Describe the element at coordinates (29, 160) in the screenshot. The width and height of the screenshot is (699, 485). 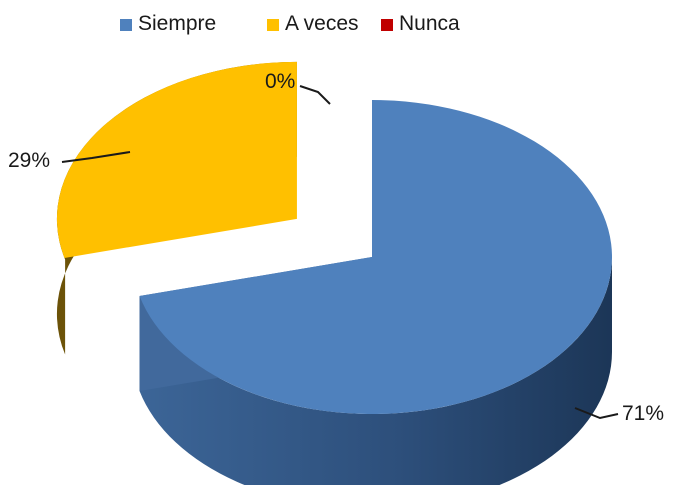
I see `data-label-text: 29%` at that location.